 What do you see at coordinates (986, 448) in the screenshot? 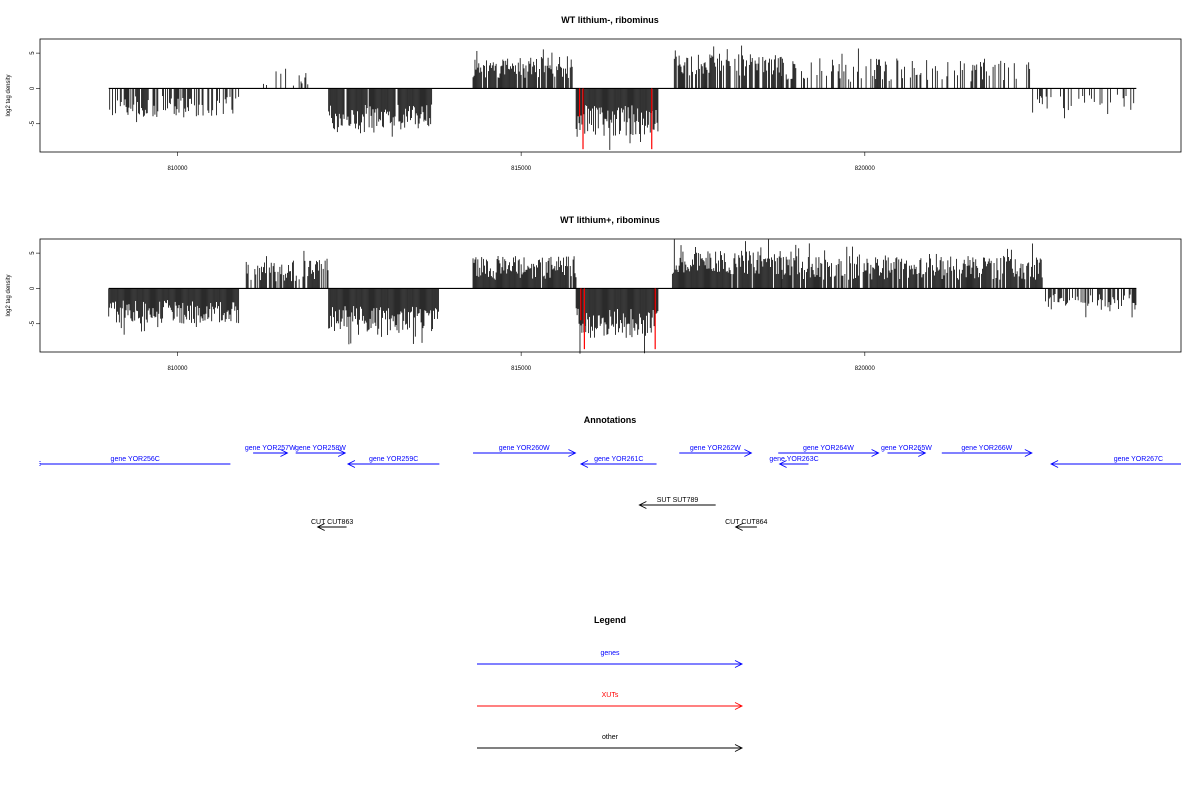
I see `feature-label: gene YOR266W` at bounding box center [986, 448].